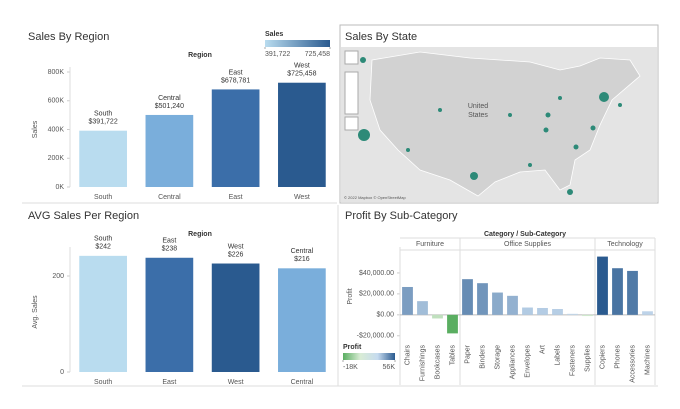 The image size is (680, 409). I want to click on value-label: $391,722, so click(103, 122).